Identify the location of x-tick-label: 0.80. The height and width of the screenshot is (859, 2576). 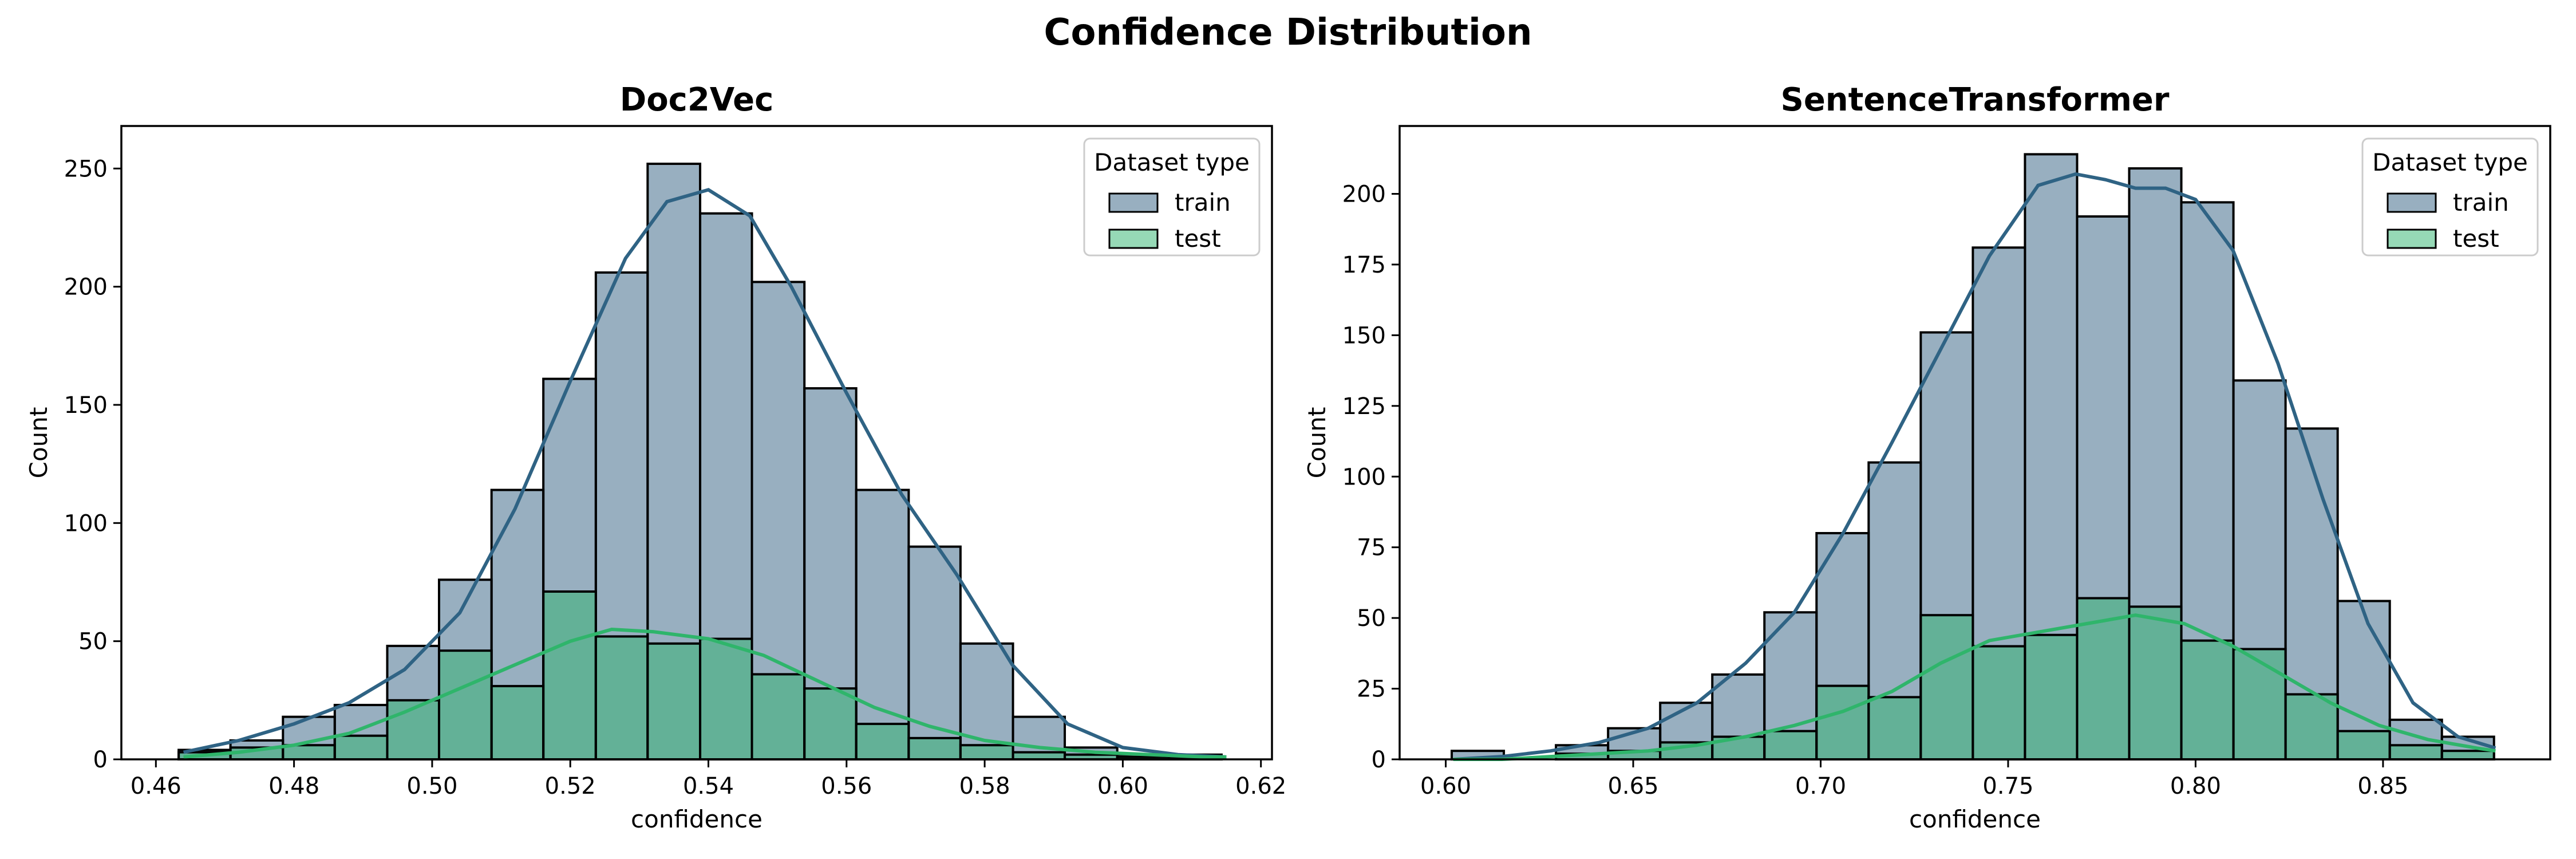
(2195, 786).